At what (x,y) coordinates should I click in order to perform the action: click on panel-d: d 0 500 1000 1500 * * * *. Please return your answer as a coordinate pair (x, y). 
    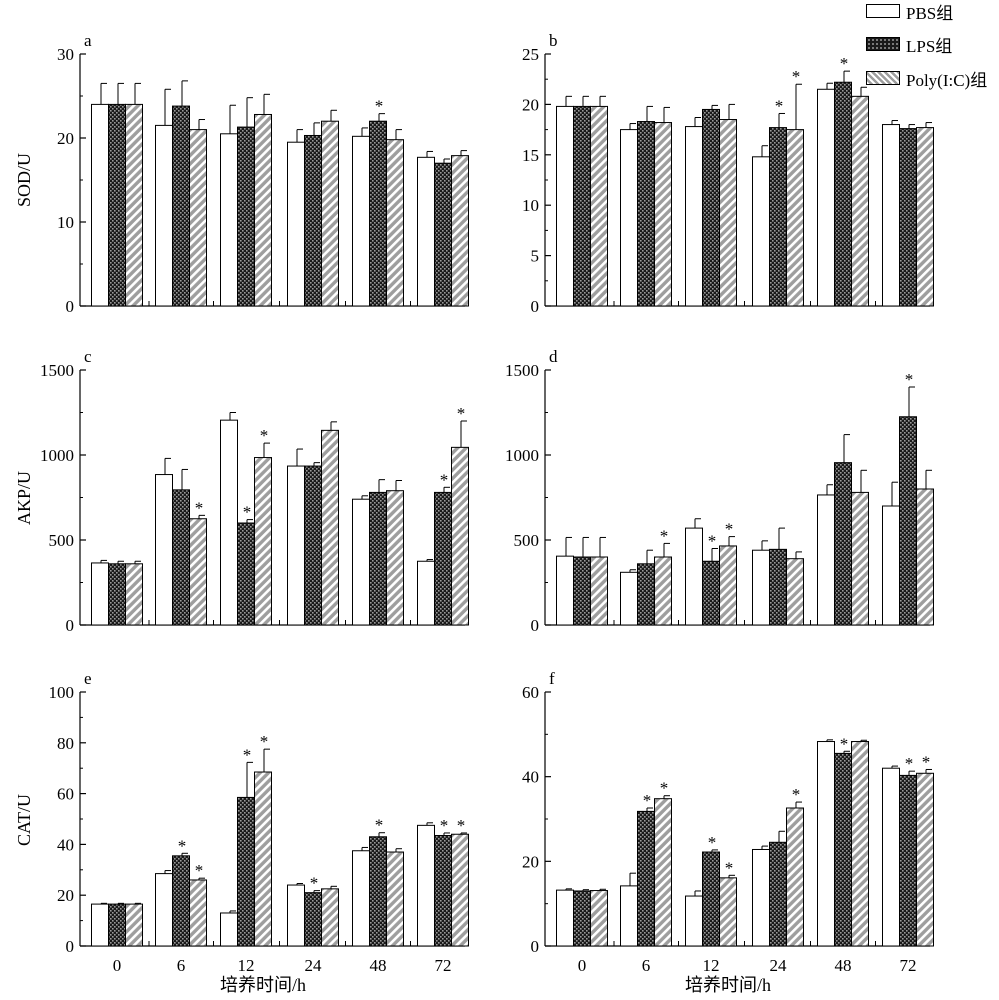
    Looking at the image, I should click on (719, 491).